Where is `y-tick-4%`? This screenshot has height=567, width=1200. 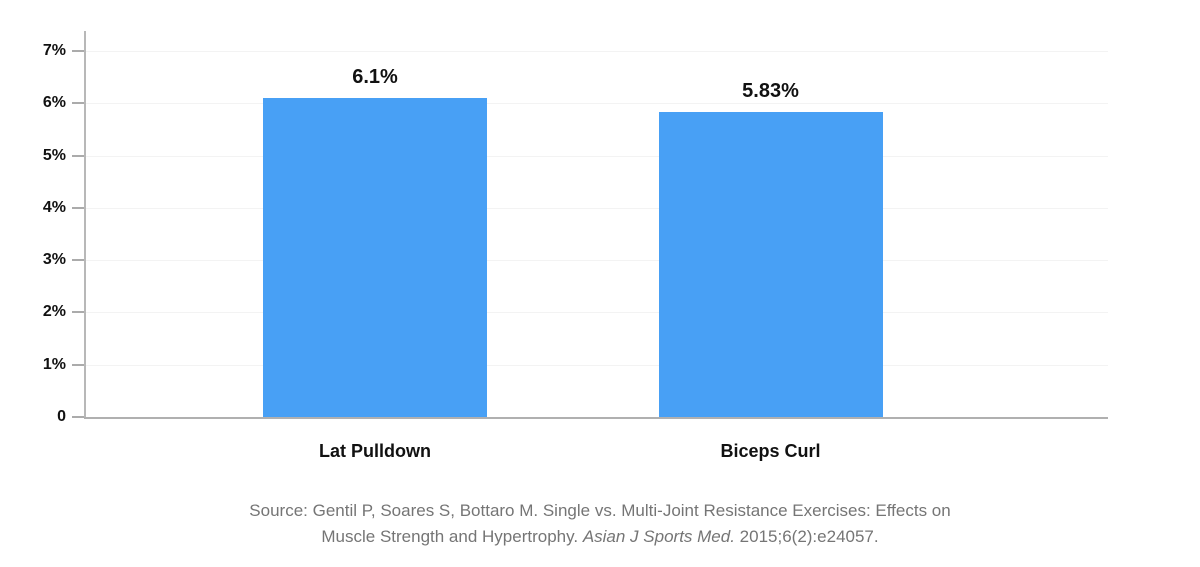 y-tick-4% is located at coordinates (78, 207).